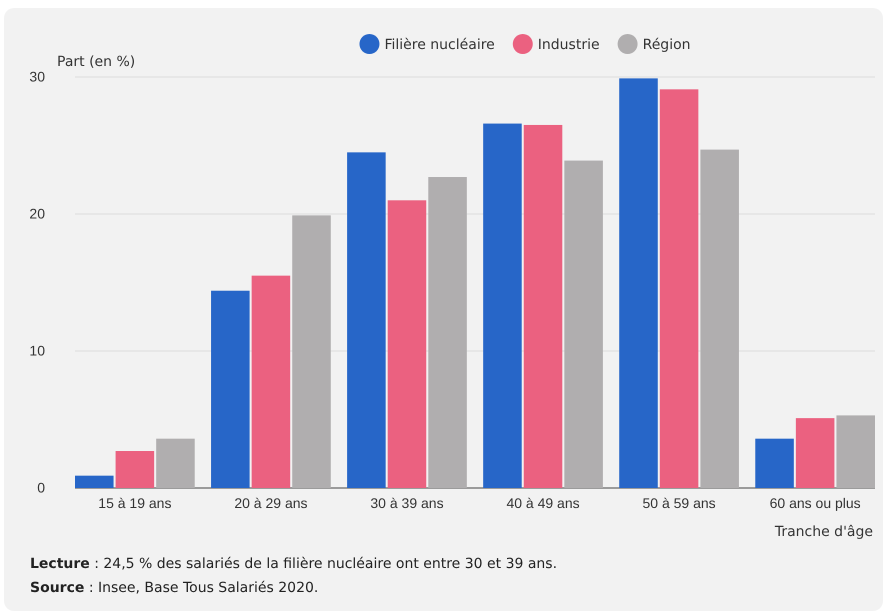  I want to click on legend-label: Industrie, so click(569, 45).